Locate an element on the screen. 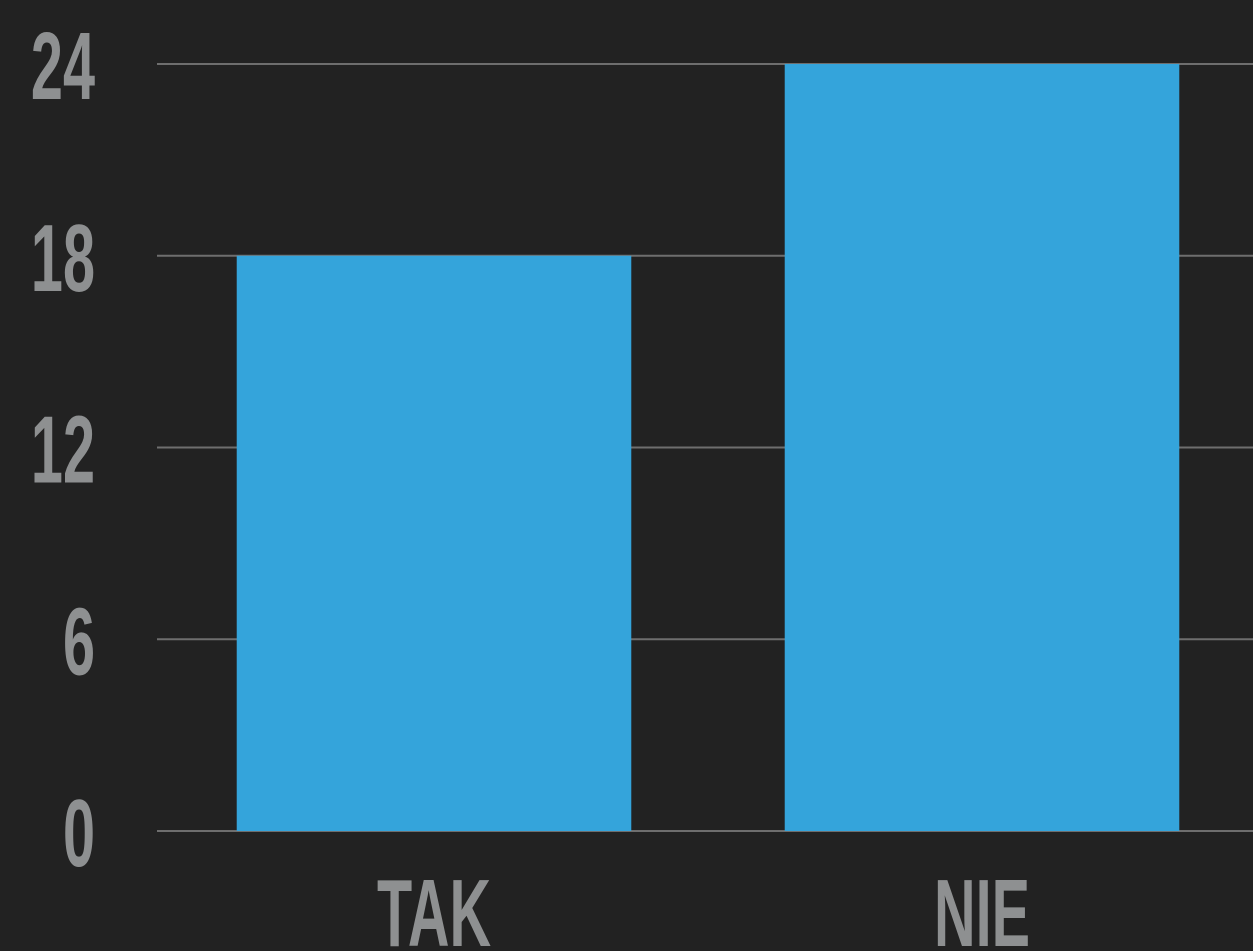  x-tick-label: NIE is located at coordinates (982, 905).